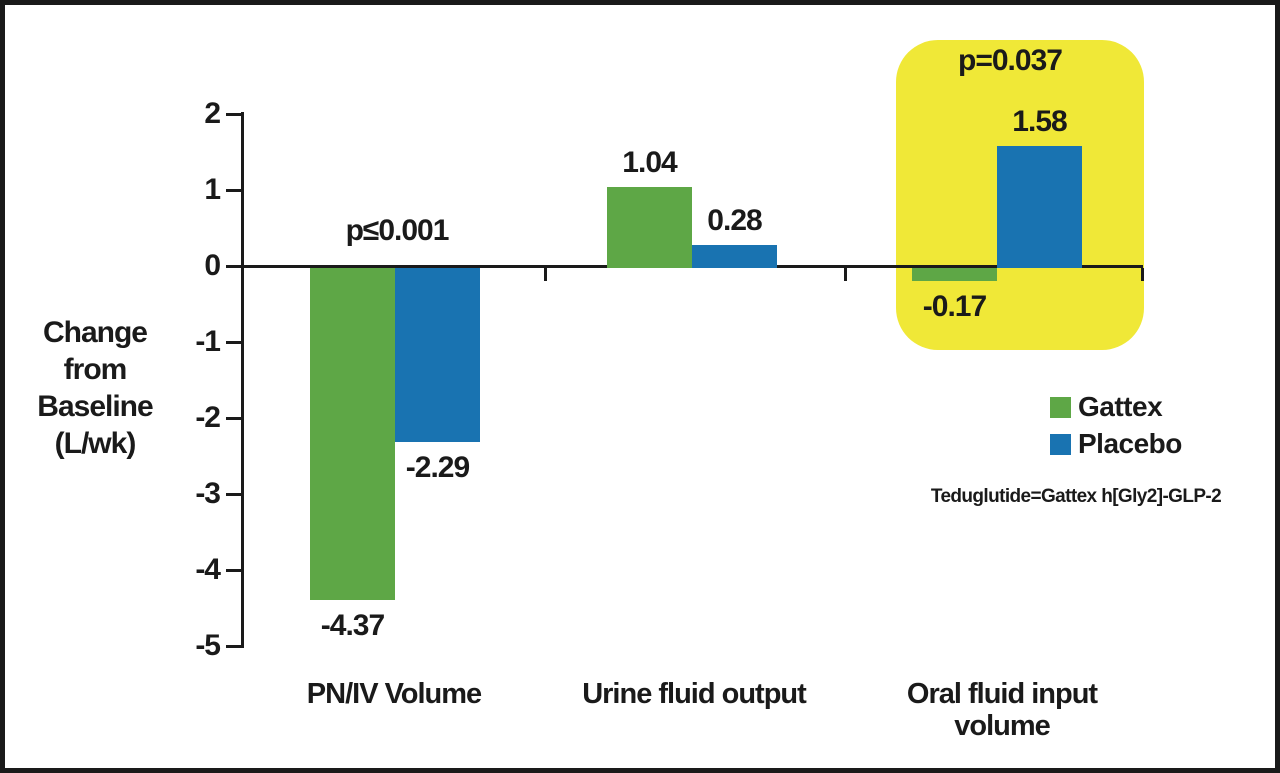 The image size is (1280, 773). I want to click on p-value-annotation-oral: p=0.037, so click(1010, 60).